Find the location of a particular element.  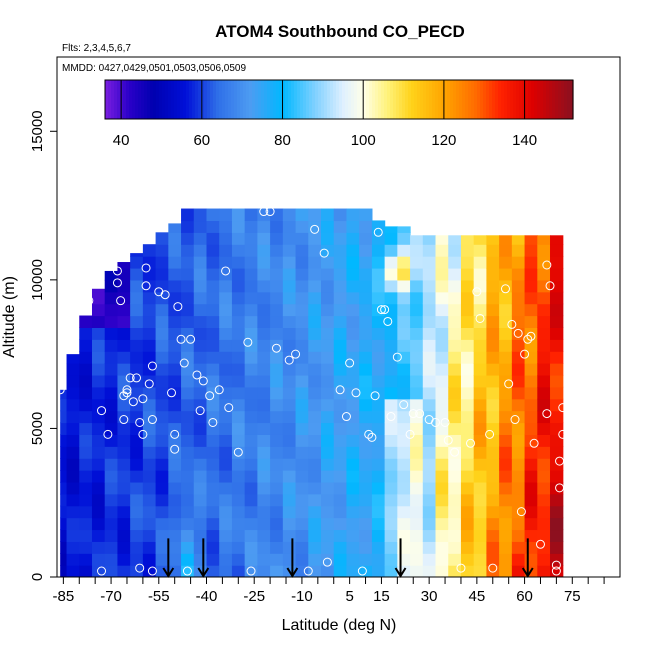

y-axis: 0 5000 10000 15000 is located at coordinates (43, 345).